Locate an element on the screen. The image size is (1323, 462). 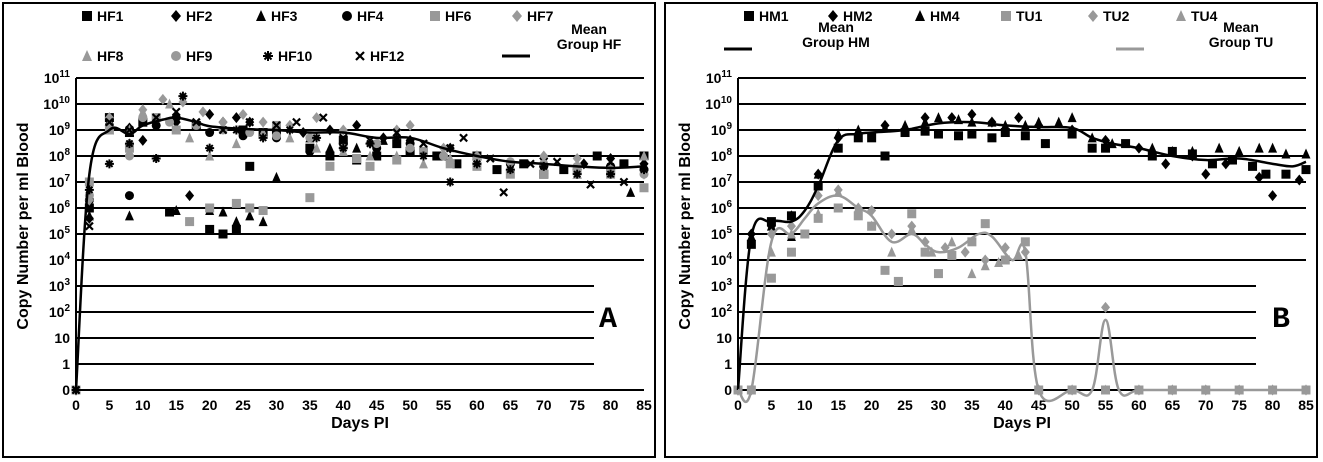
x-tick-label-60: 60 is located at coordinates (1139, 405).